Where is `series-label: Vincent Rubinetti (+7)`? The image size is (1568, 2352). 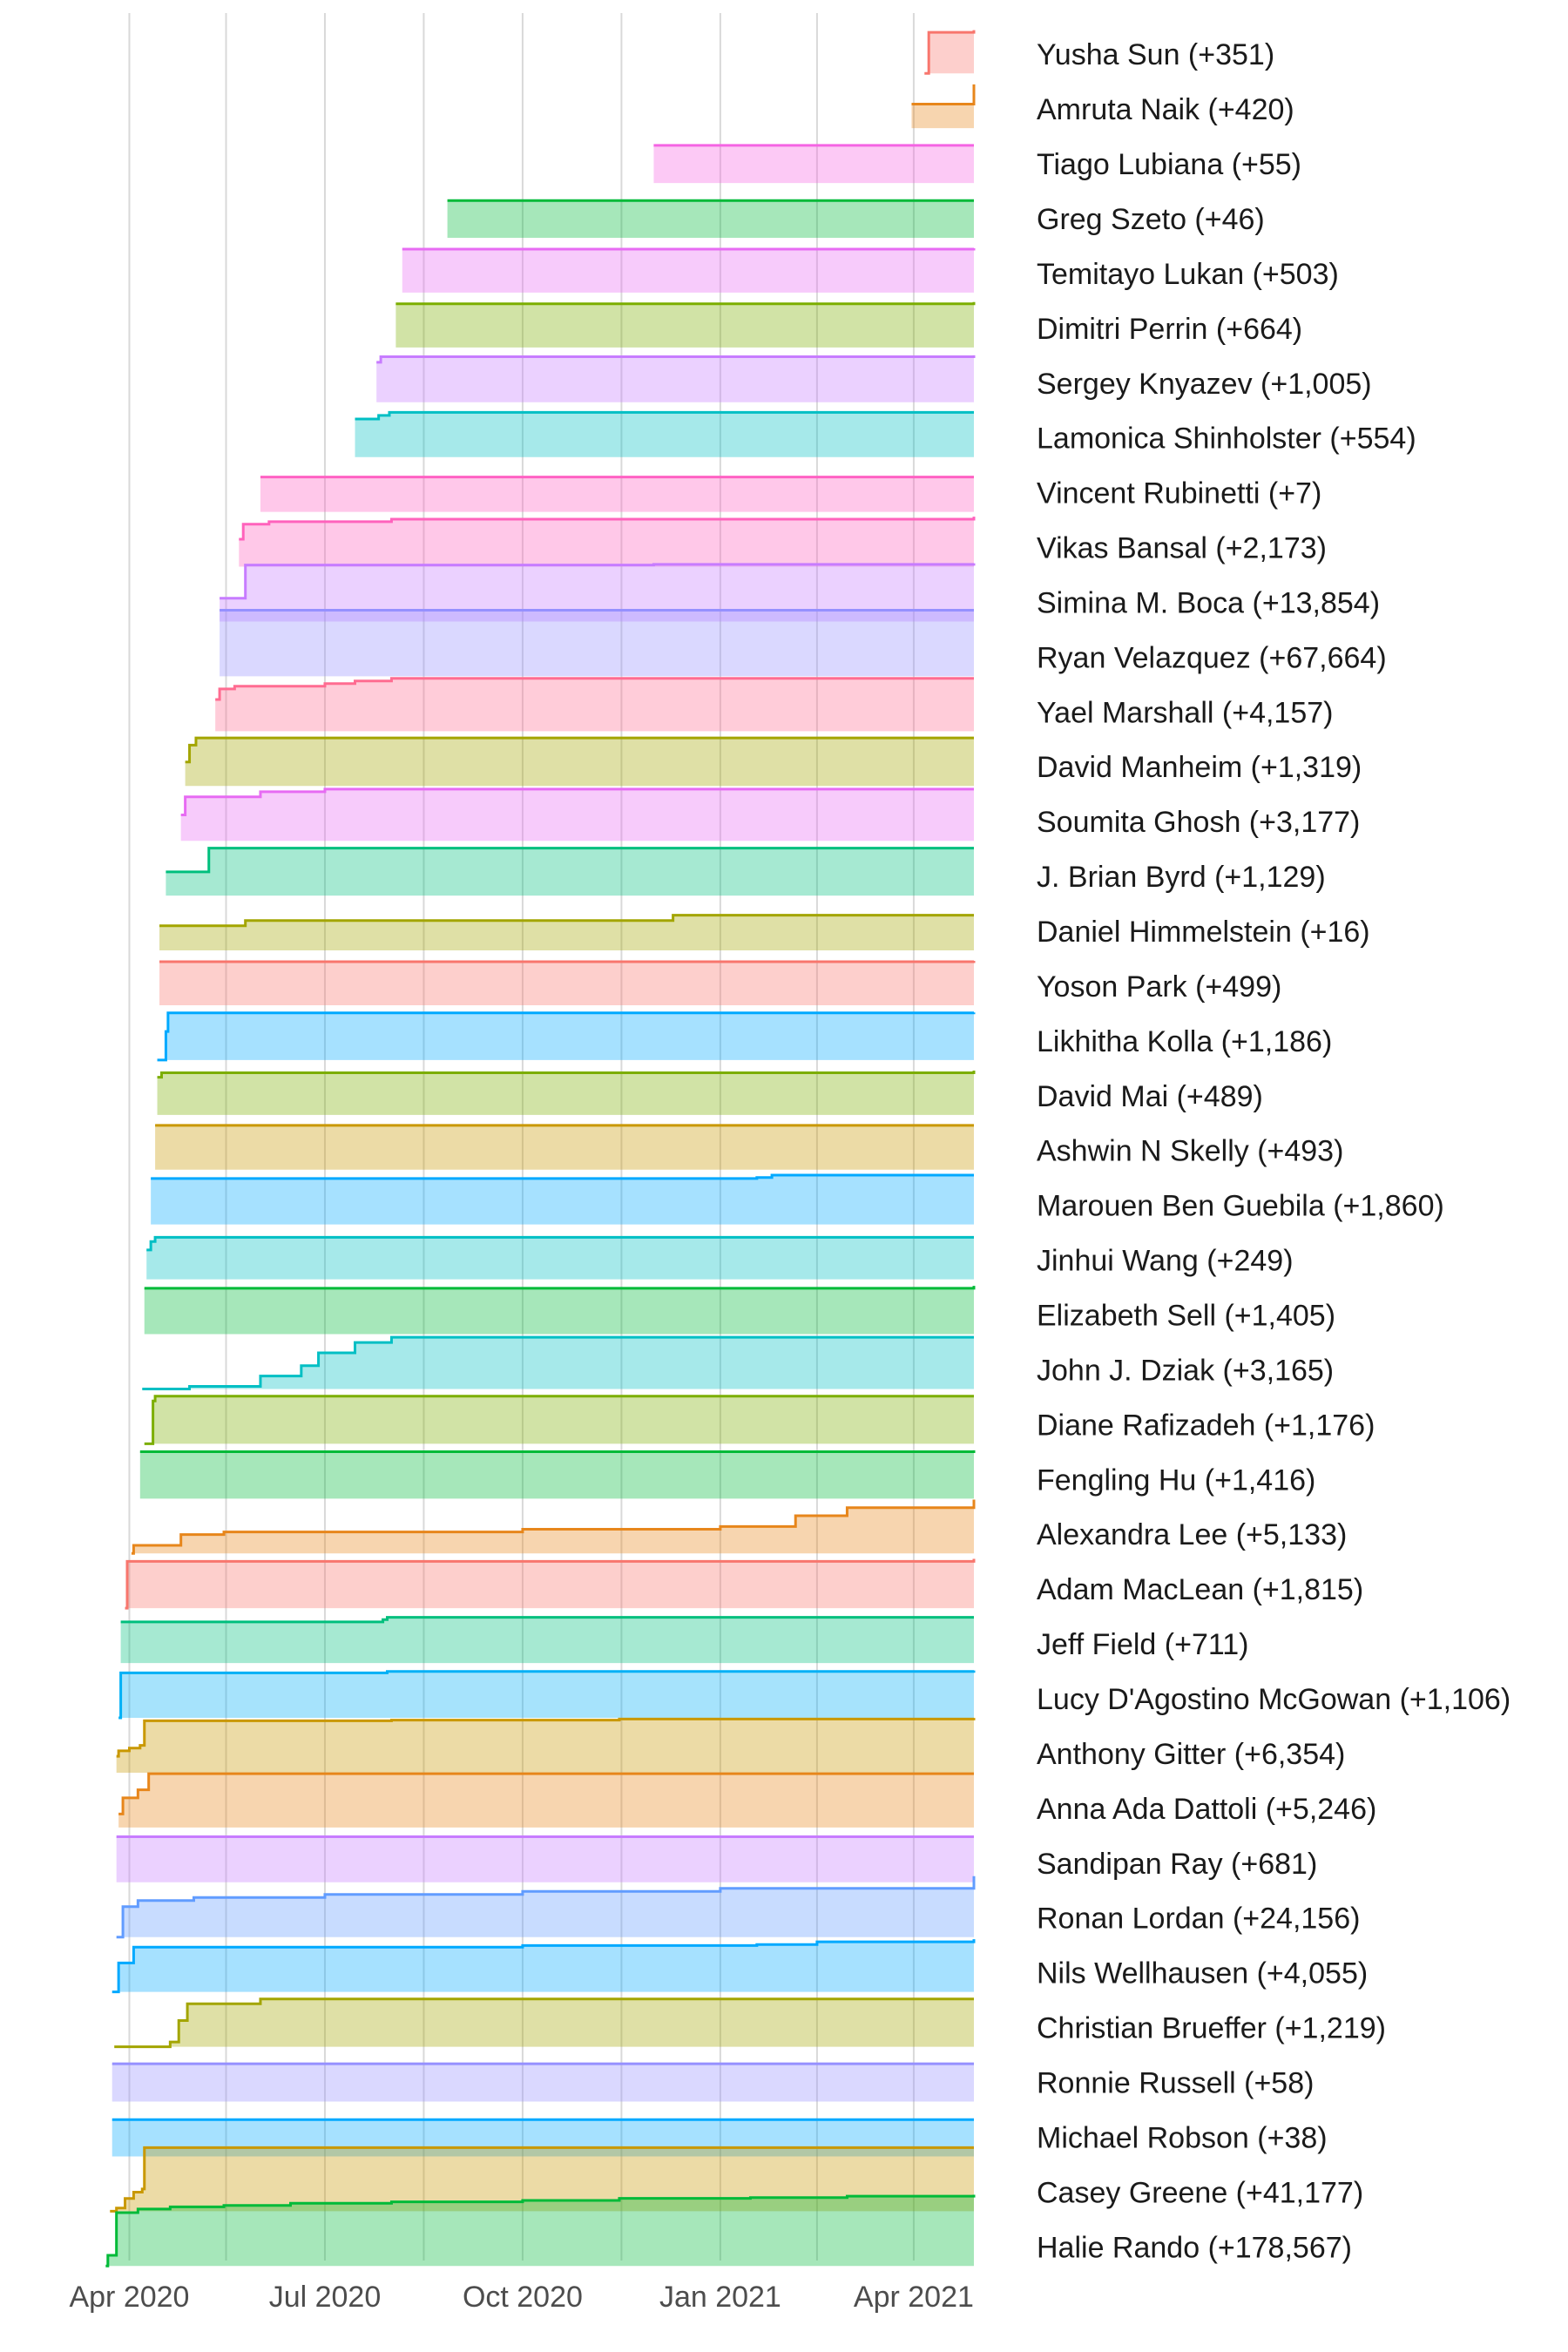
series-label: Vincent Rubinetti (+7) is located at coordinates (1179, 494).